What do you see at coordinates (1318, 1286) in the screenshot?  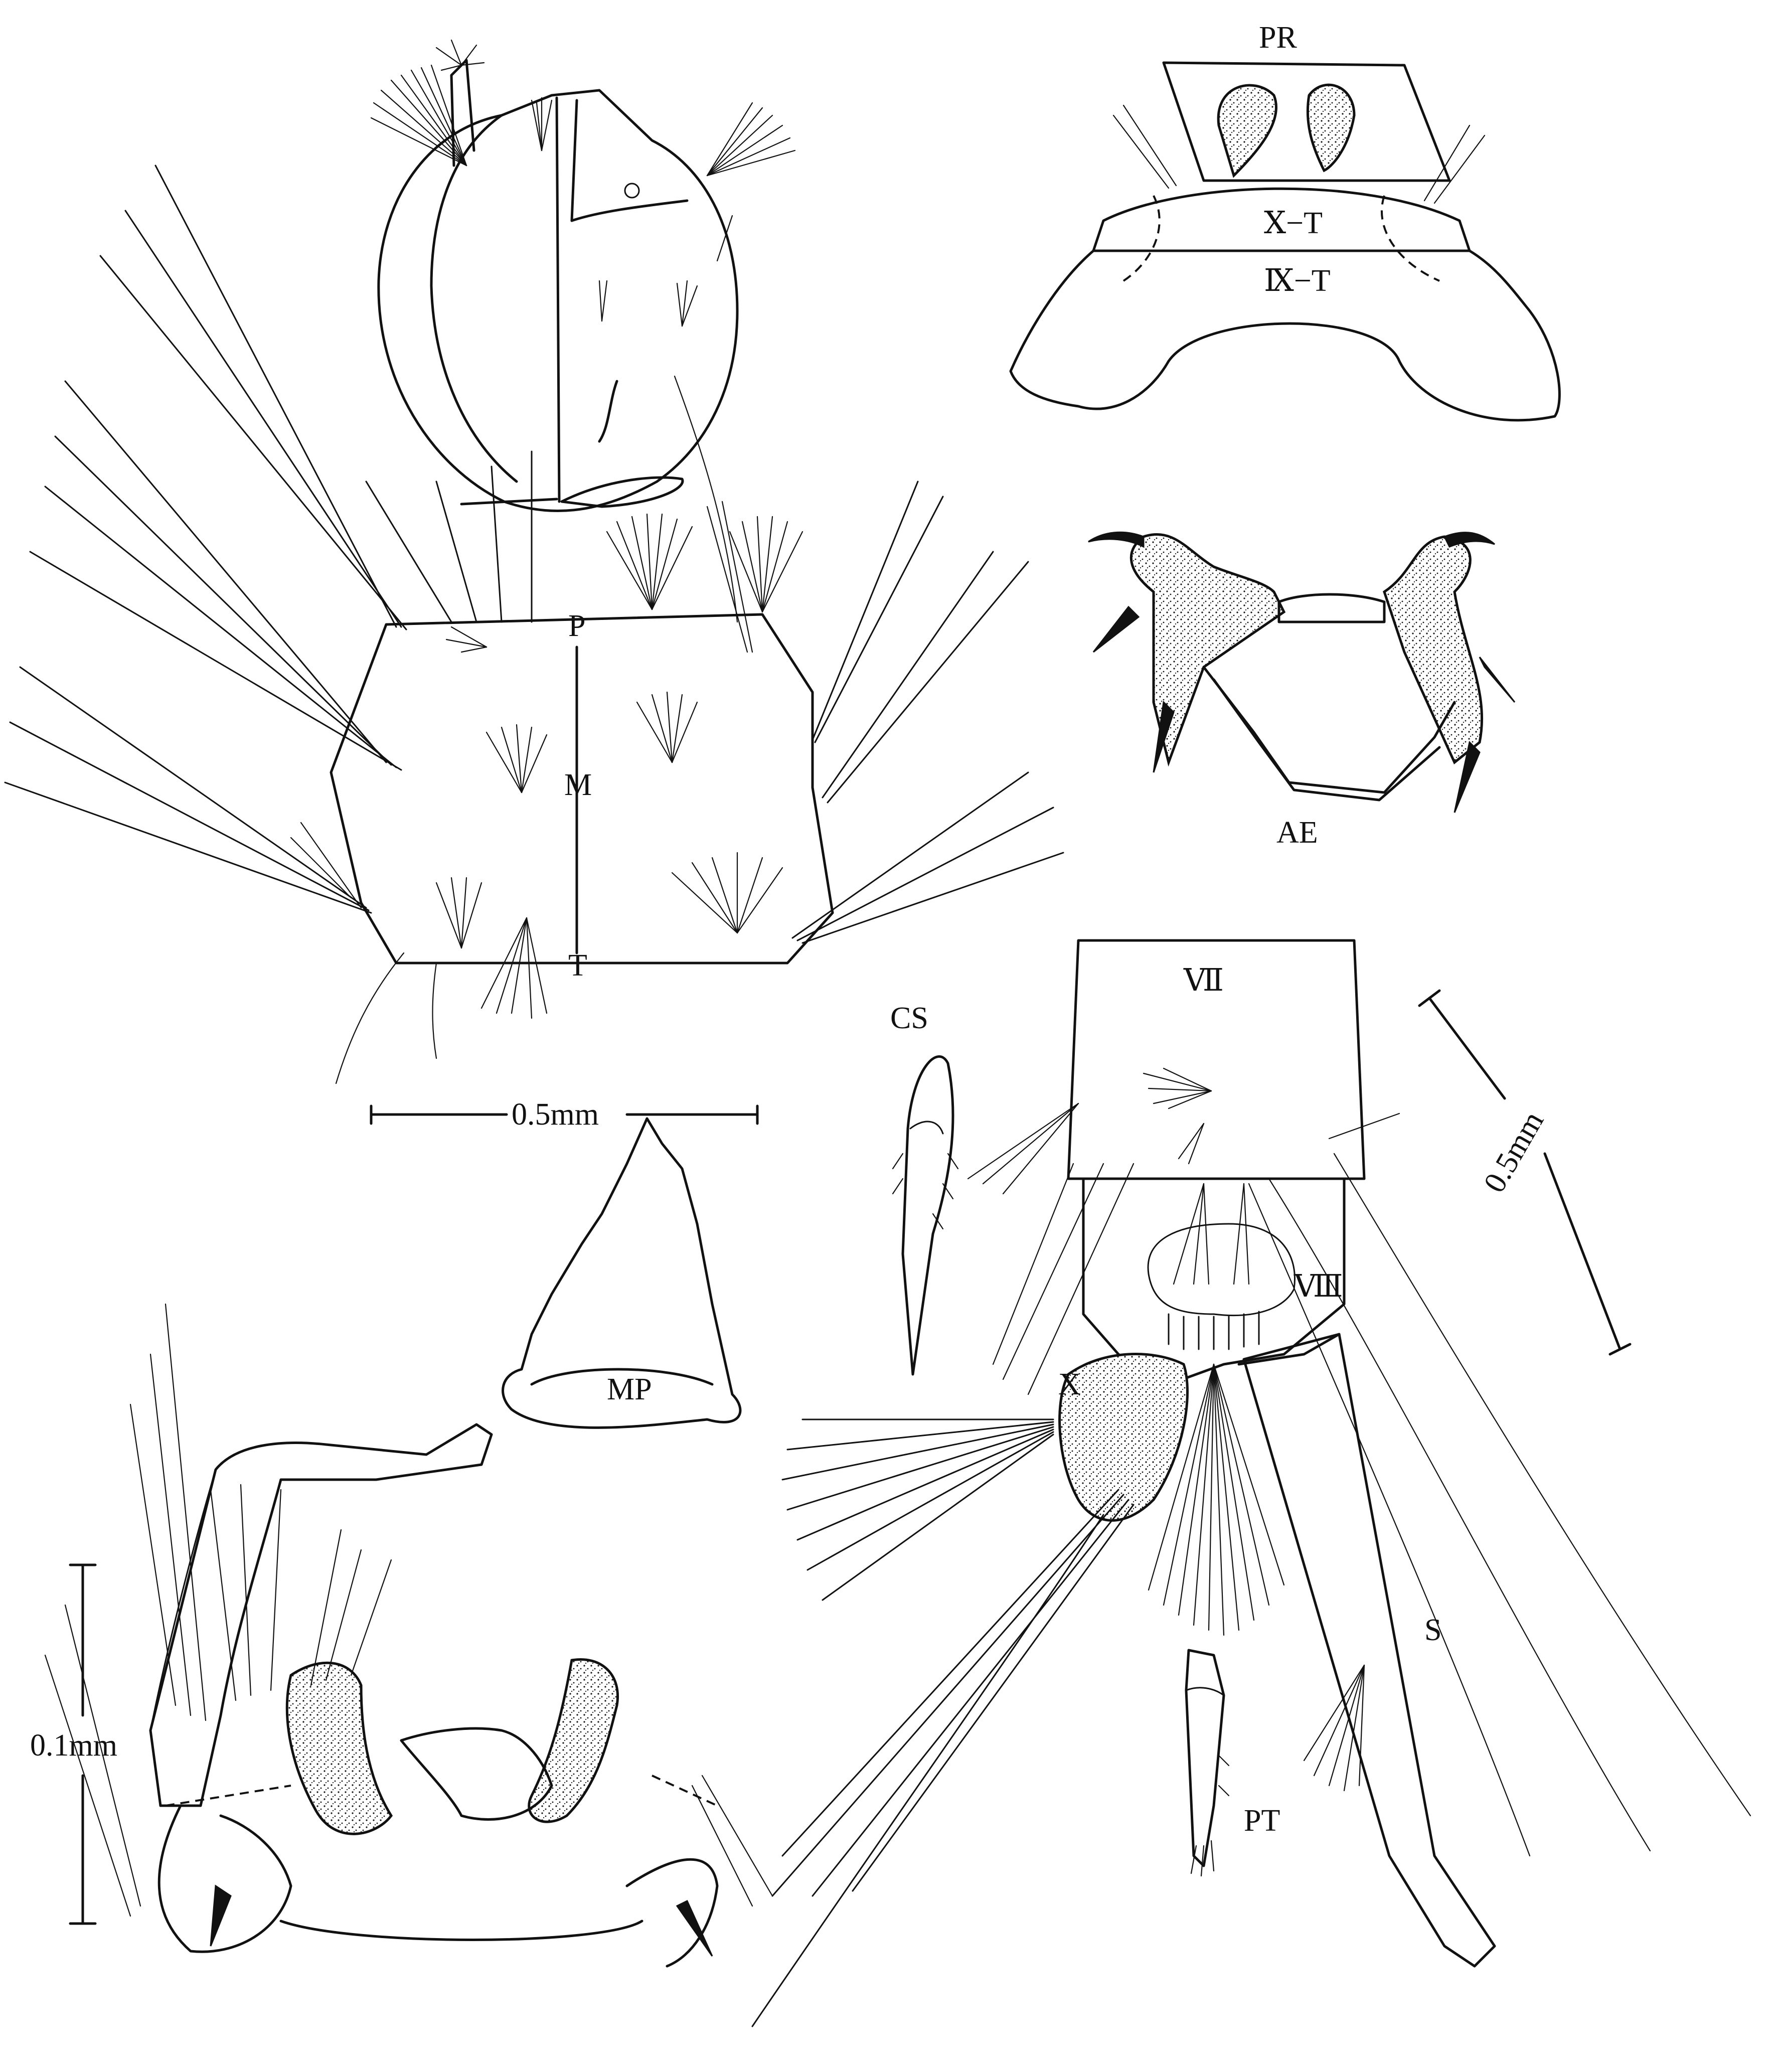 I see `label-VIII: Ⅷ` at bounding box center [1318, 1286].